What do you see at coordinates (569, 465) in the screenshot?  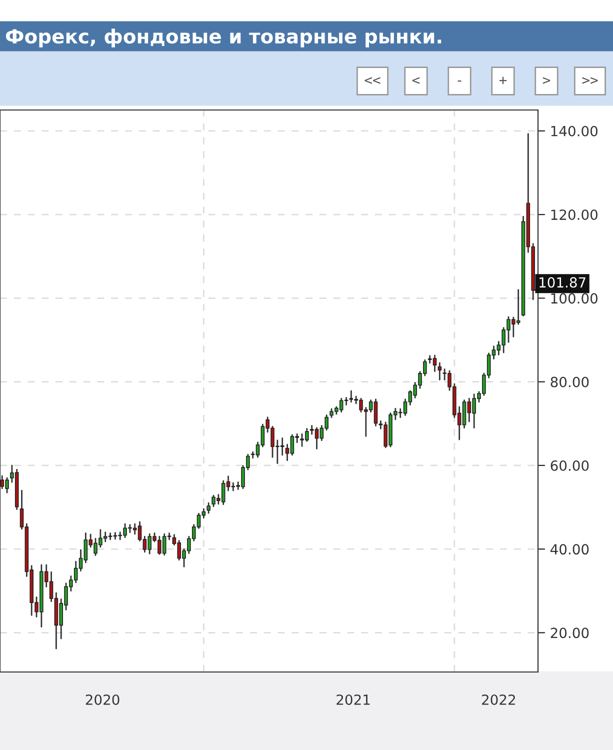 I see `y-tick-label: 60.00` at bounding box center [569, 465].